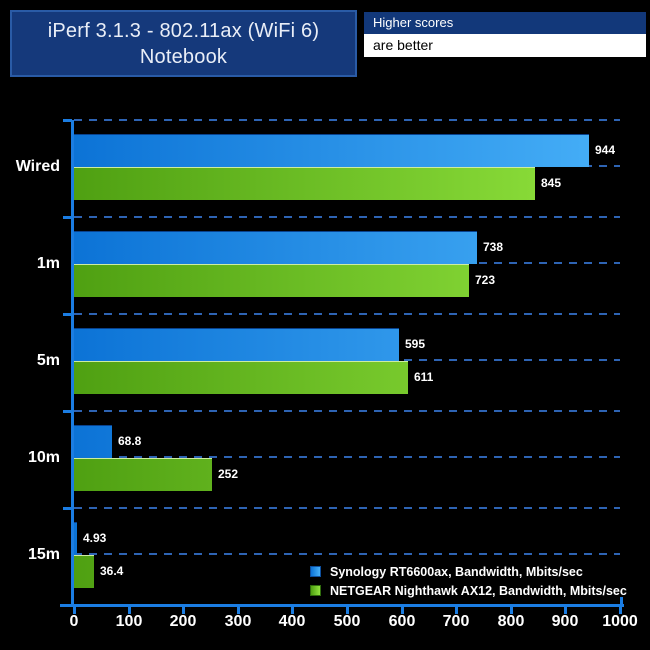 The image size is (650, 650). Describe the element at coordinates (238, 621) in the screenshot. I see `x-axis-tick-label-300: 300` at that location.